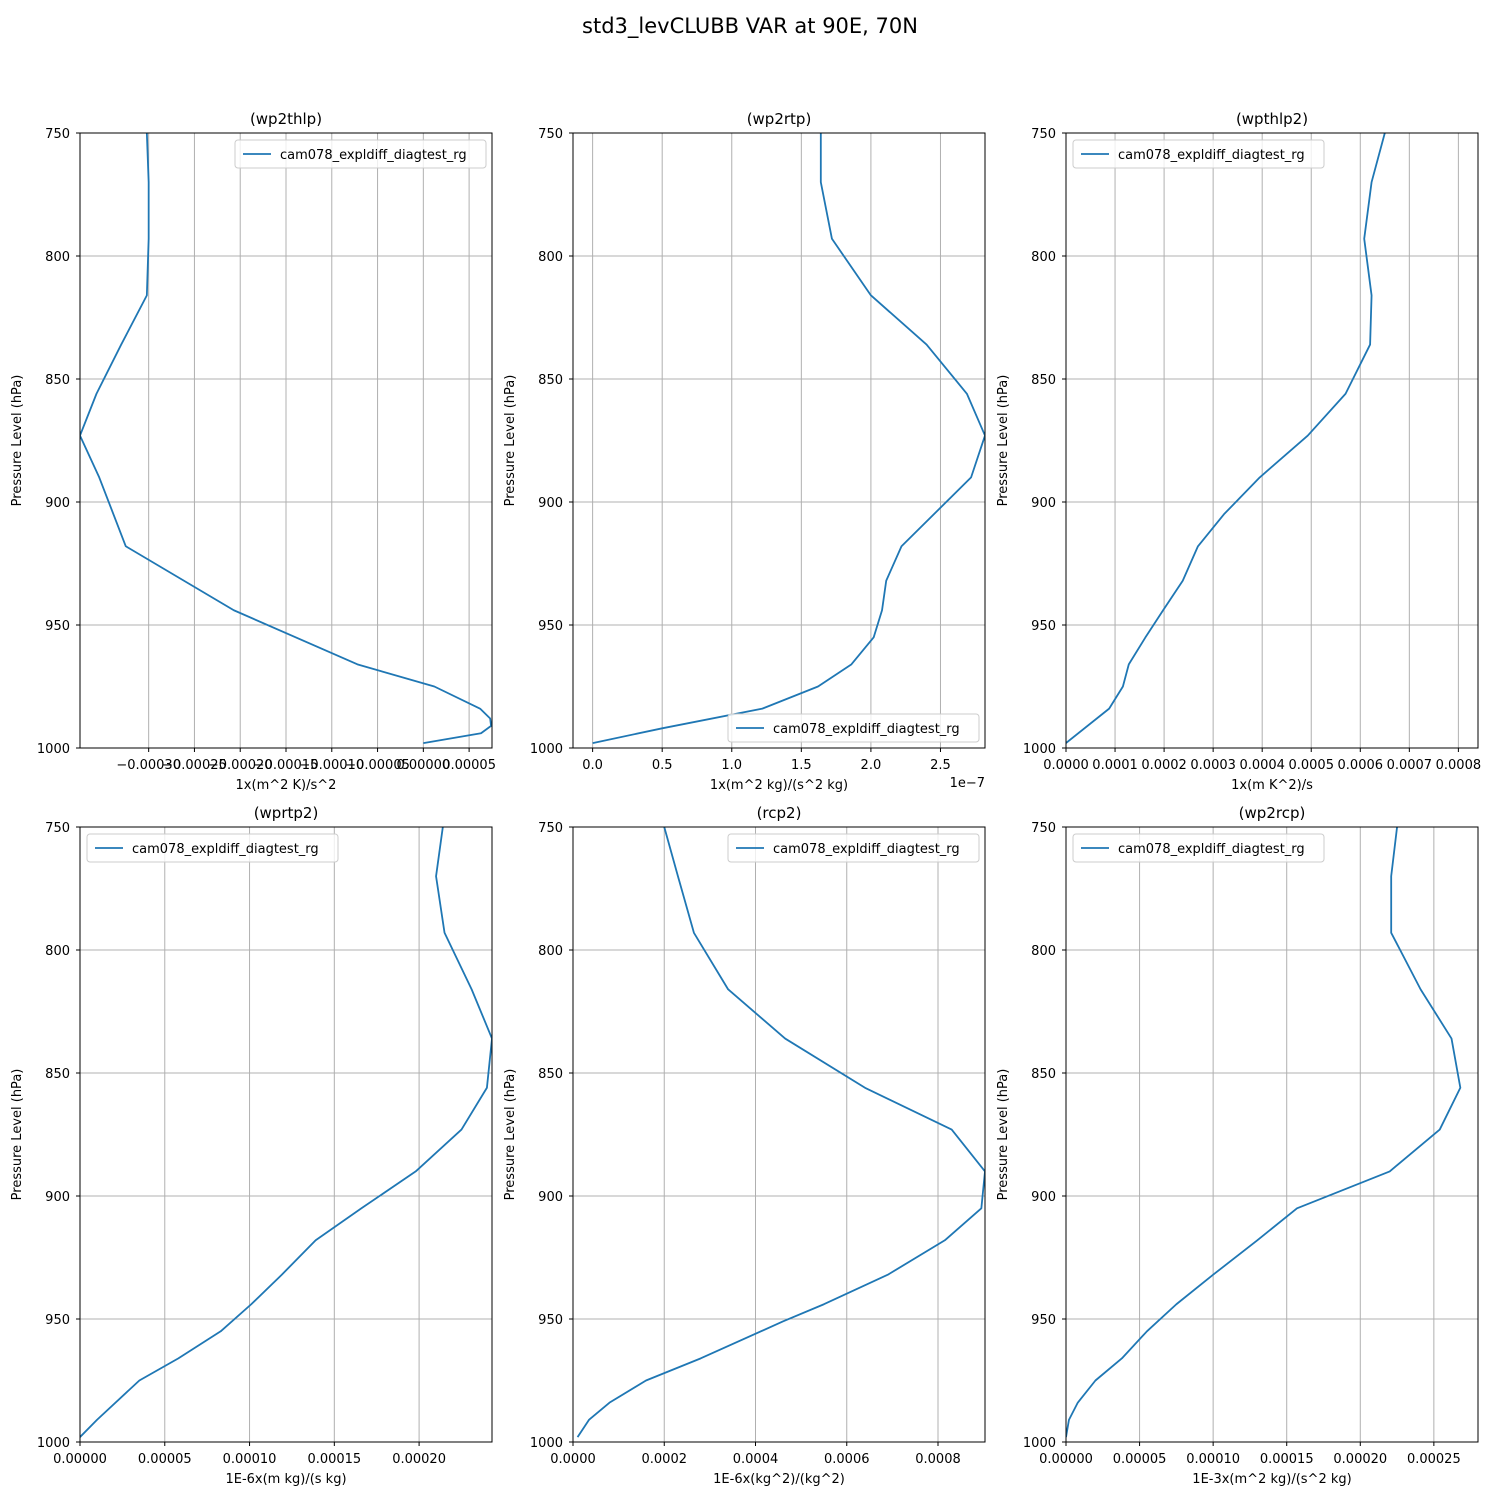 Image resolution: width=1500 pixels, height=1500 pixels. Describe the element at coordinates (1272, 119) in the screenshot. I see `subplot-title: (wpthlp2)` at that location.